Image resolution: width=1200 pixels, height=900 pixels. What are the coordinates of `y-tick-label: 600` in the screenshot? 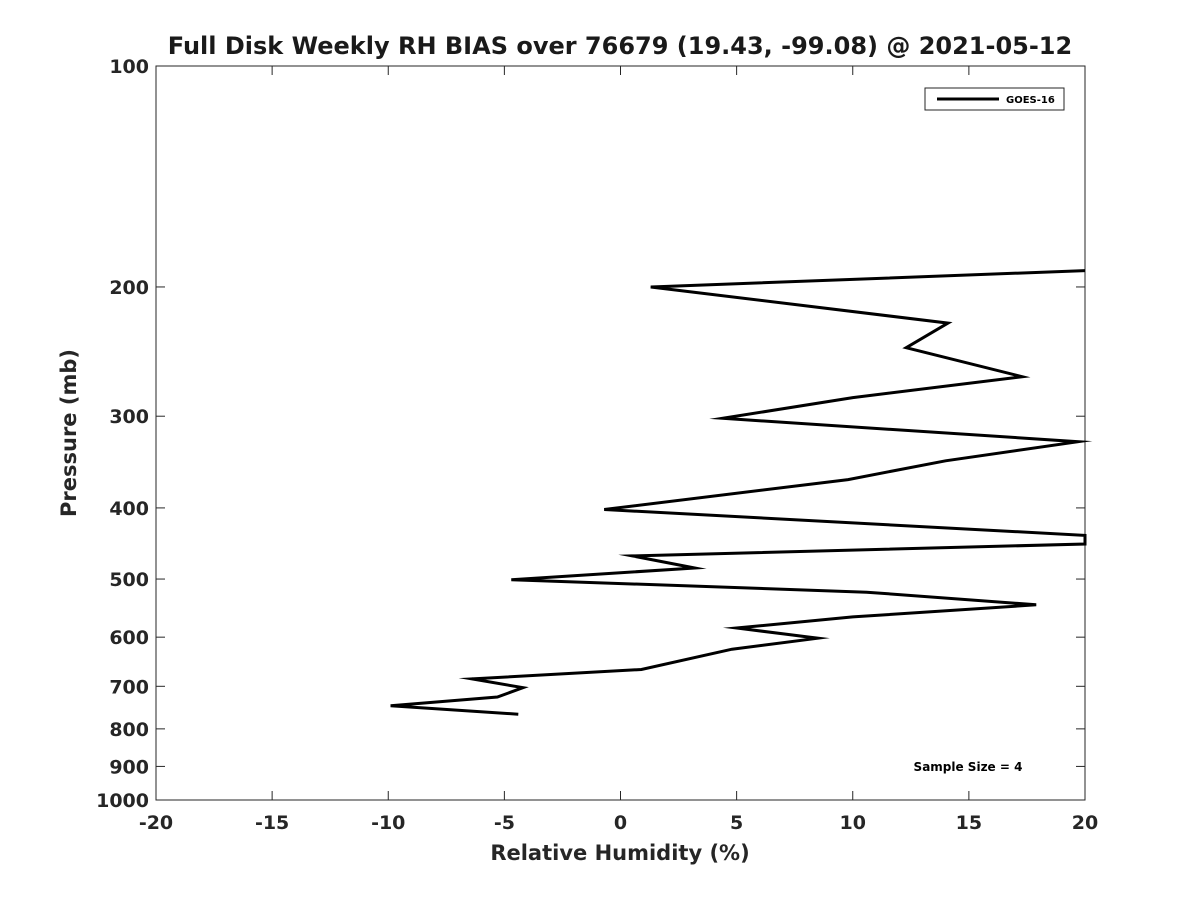 It's located at (129, 638).